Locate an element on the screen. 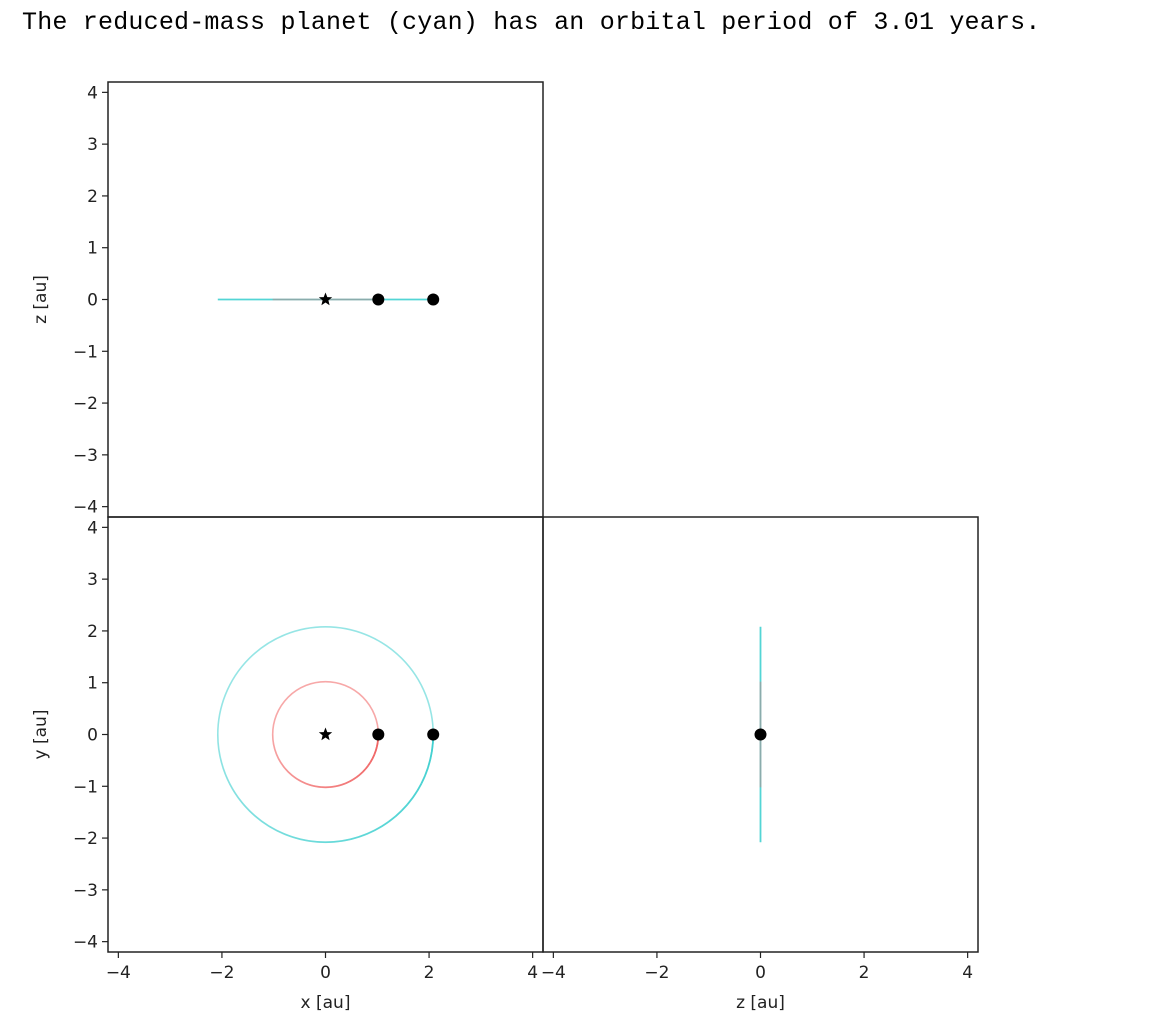  y-tick-label: 2 is located at coordinates (92, 632).